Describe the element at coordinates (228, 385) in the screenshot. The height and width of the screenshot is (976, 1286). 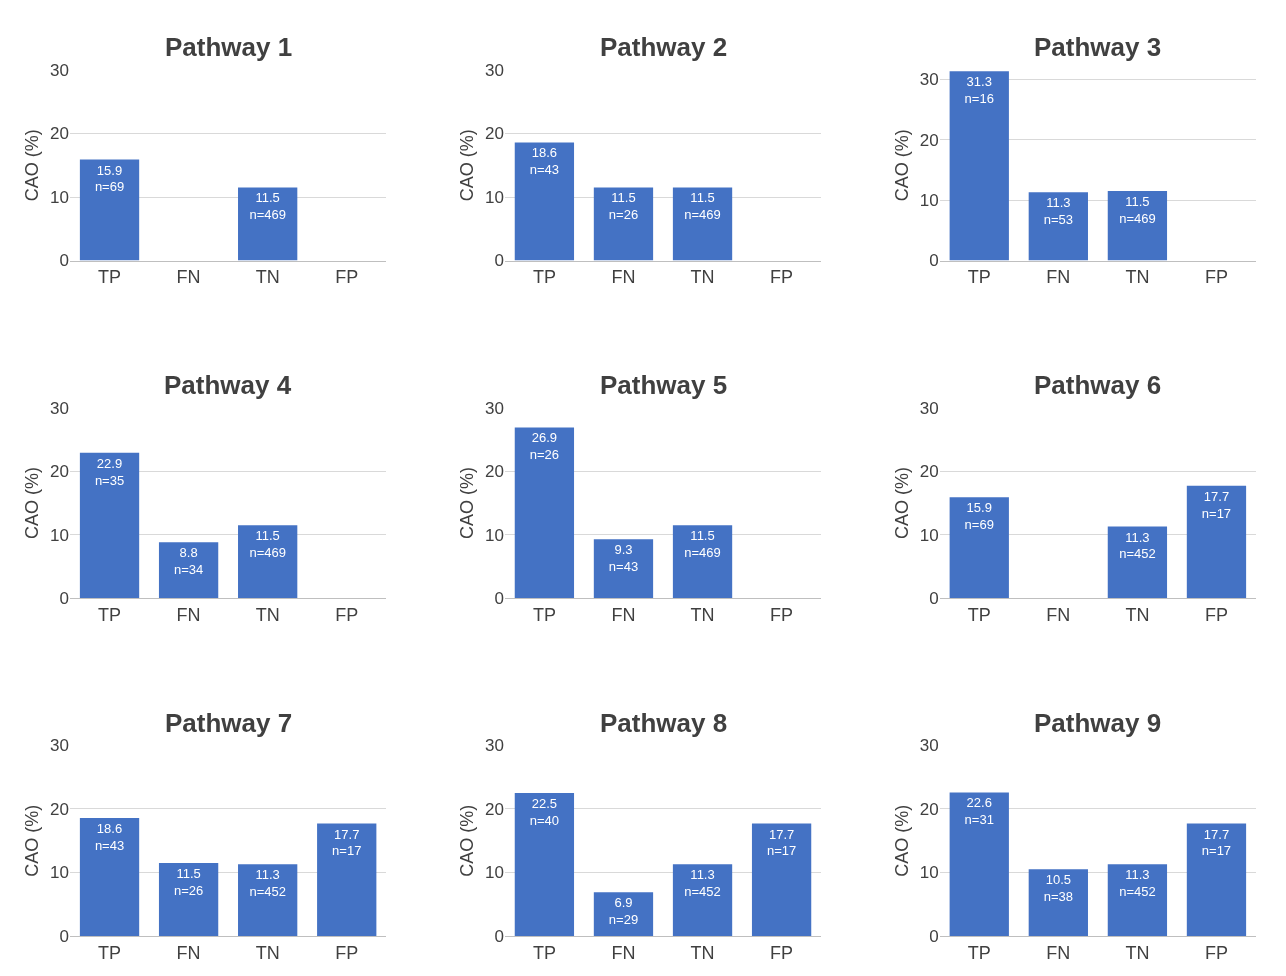
I see `chart-title: Pathway 4` at that location.